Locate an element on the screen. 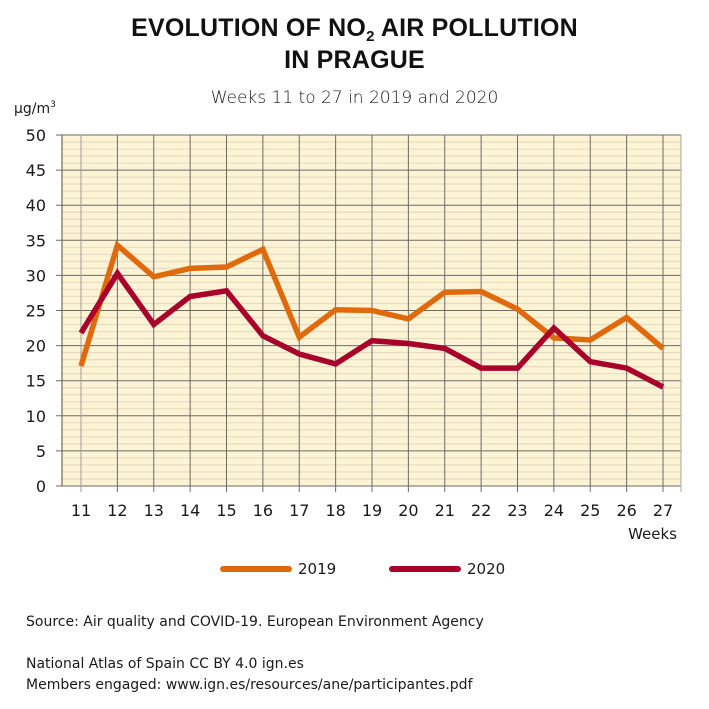  unit-base: µg/m is located at coordinates (32, 109).